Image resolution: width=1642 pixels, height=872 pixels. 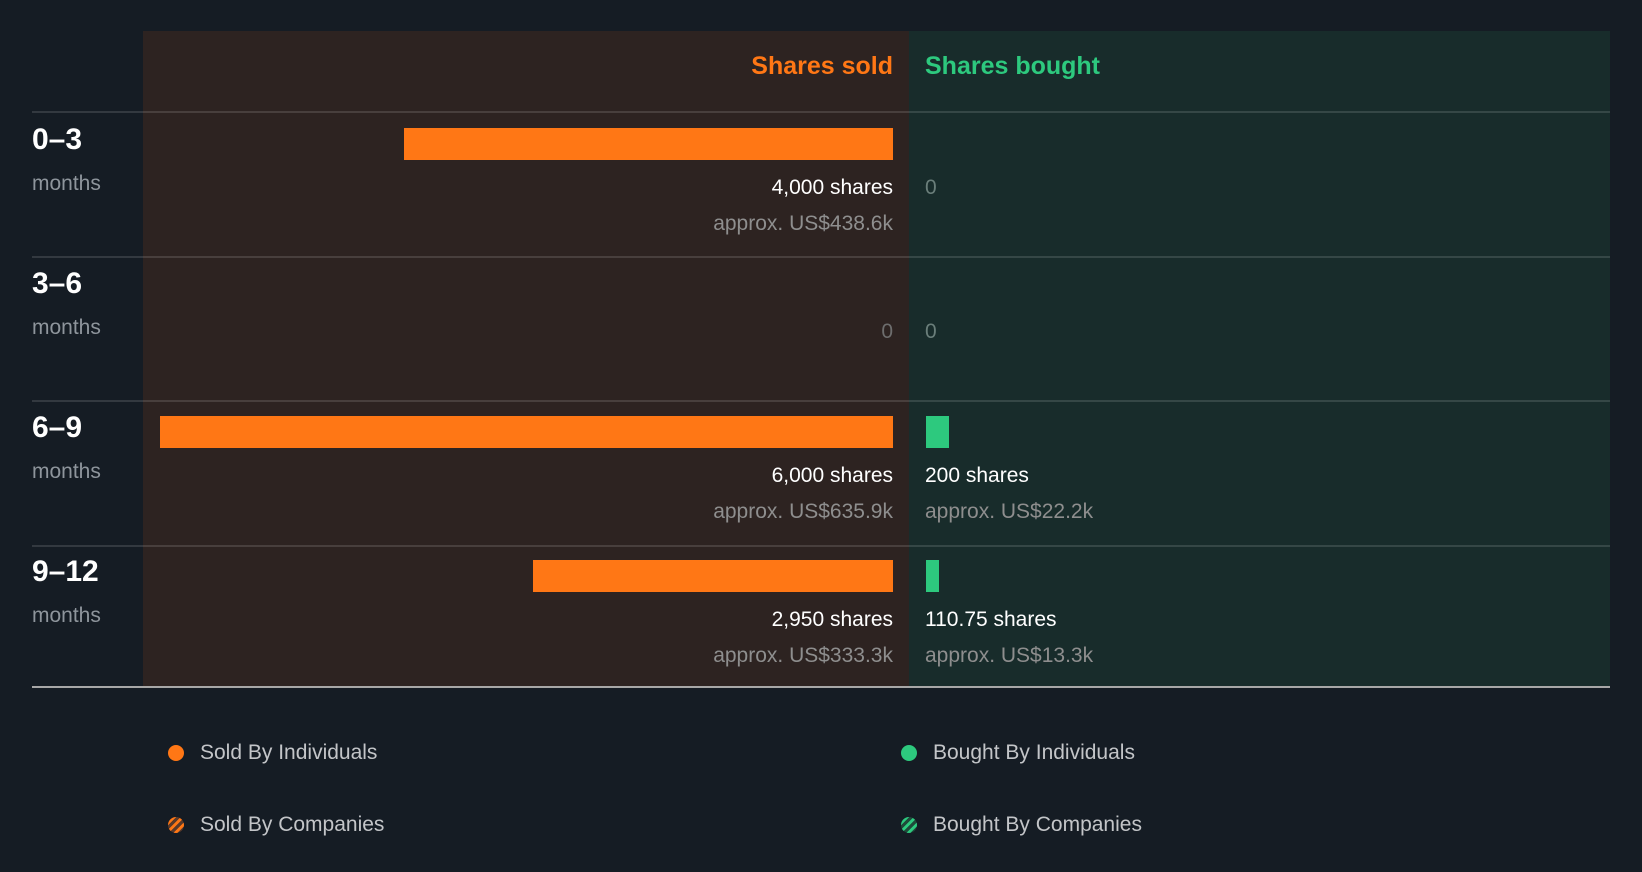 I want to click on period-label: 0–3, so click(x=57, y=139).